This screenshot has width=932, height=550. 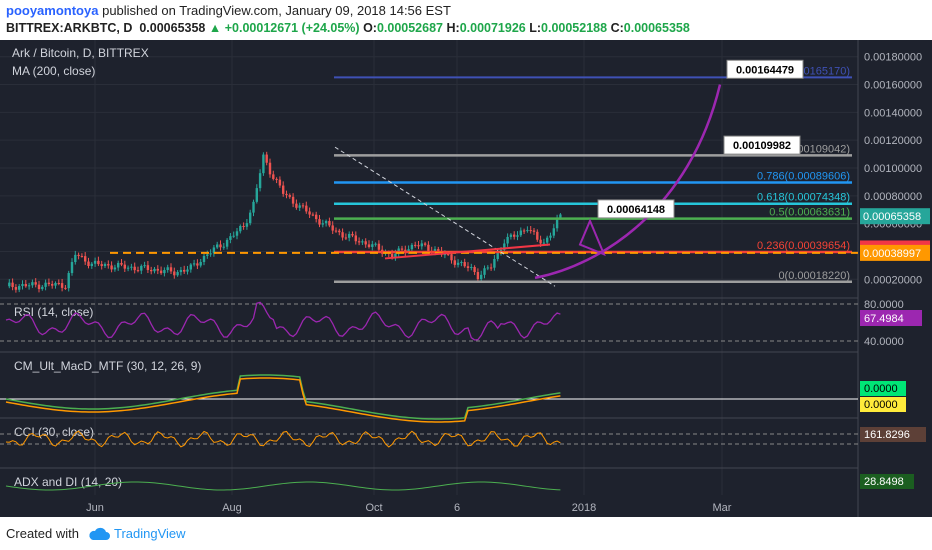 I want to click on tradingview-logo: TradingView, so click(x=137, y=533).